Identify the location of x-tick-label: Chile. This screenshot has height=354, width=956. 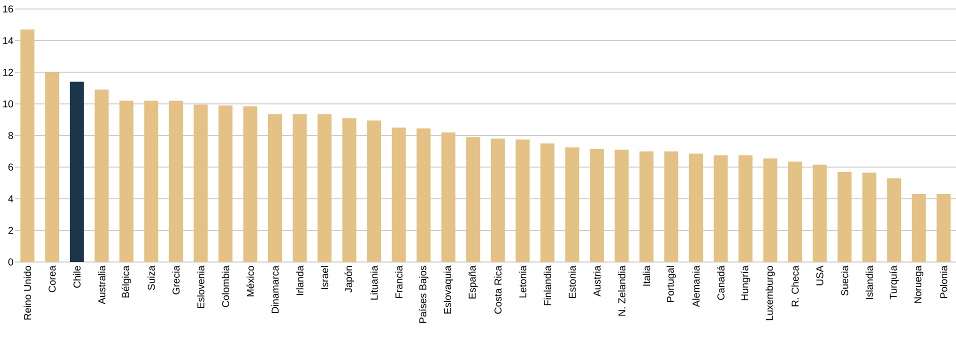
(77, 277).